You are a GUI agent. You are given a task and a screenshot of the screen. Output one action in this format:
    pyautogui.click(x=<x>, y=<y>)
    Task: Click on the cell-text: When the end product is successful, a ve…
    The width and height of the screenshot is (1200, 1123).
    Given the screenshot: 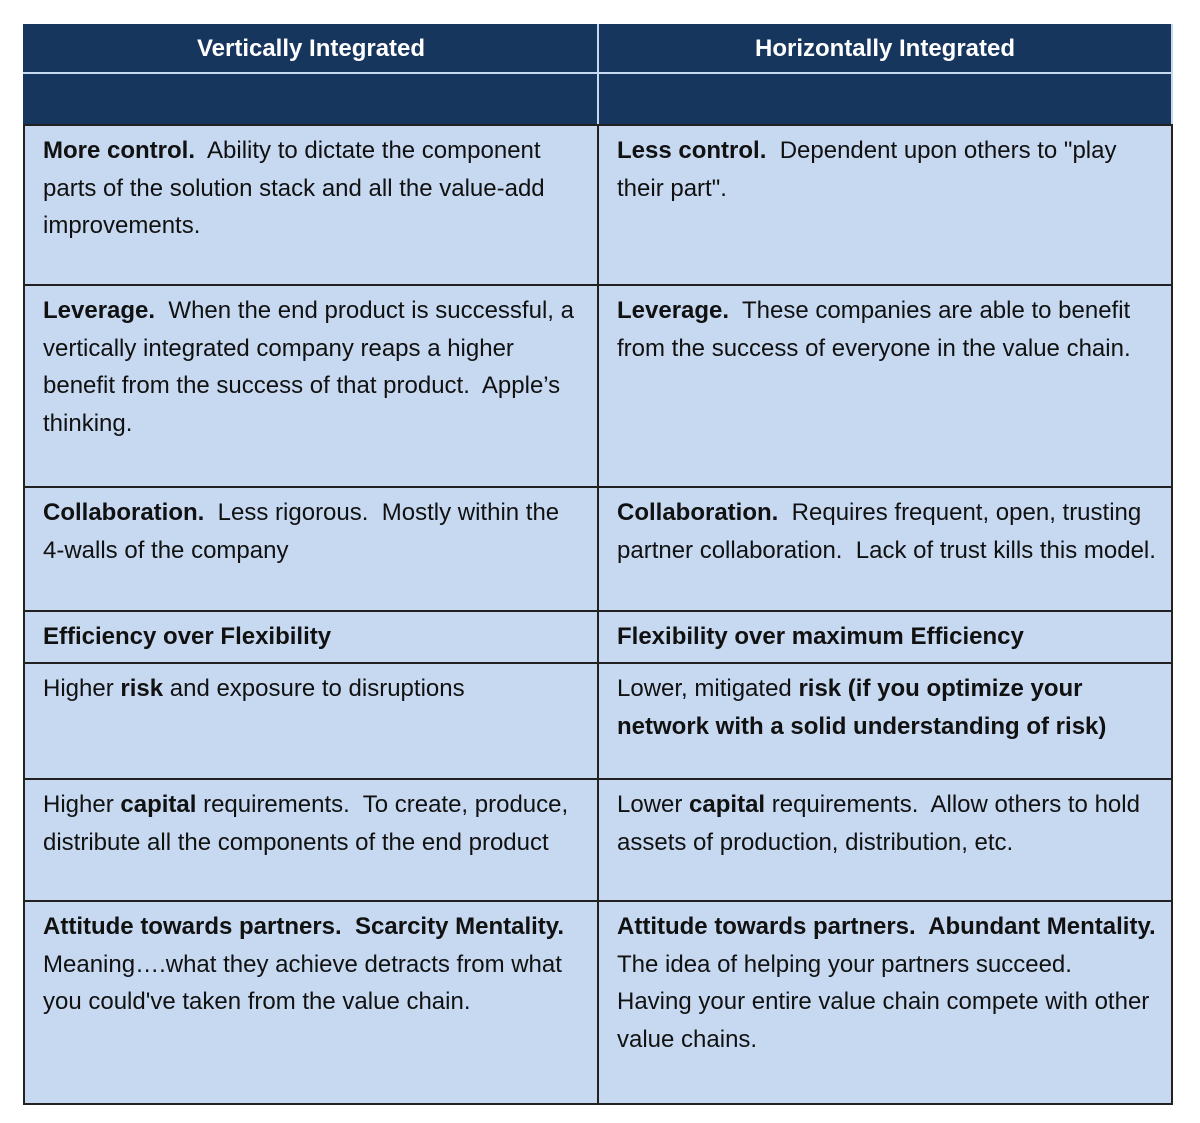 What is the action you would take?
    pyautogui.click(x=312, y=367)
    